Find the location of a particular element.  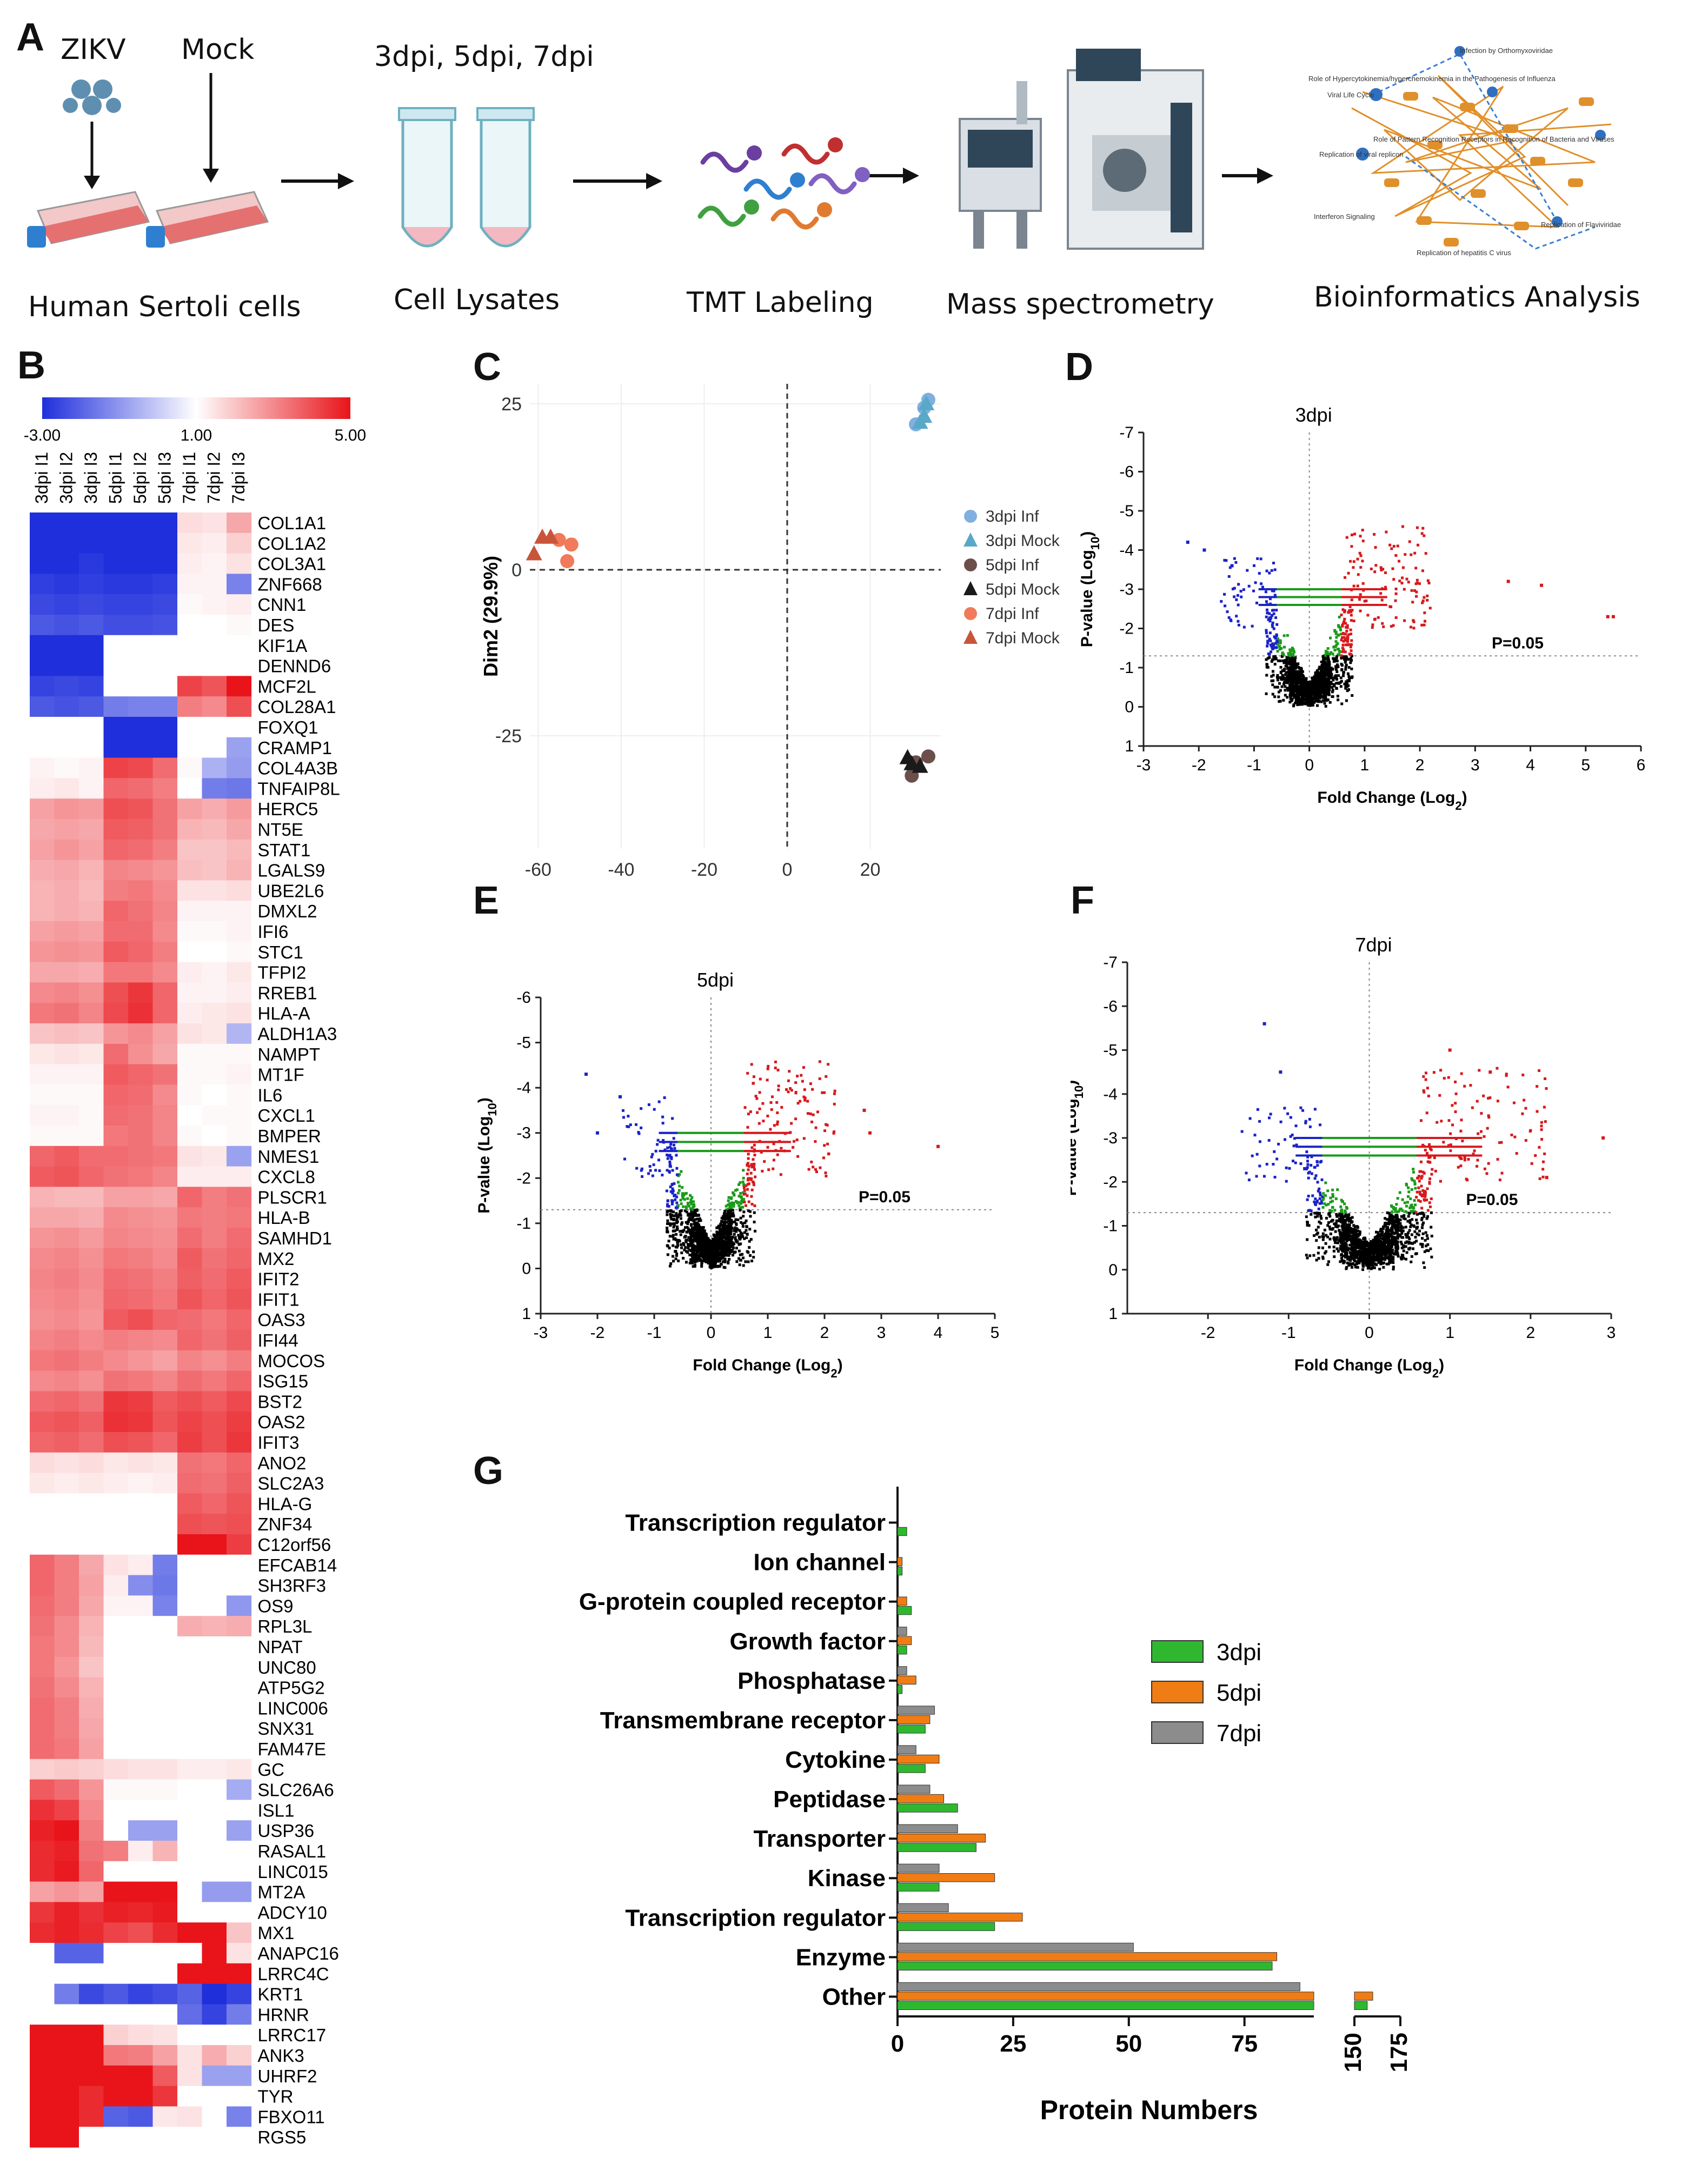

volcano-y-tick: -2 is located at coordinates (1110, 1182).